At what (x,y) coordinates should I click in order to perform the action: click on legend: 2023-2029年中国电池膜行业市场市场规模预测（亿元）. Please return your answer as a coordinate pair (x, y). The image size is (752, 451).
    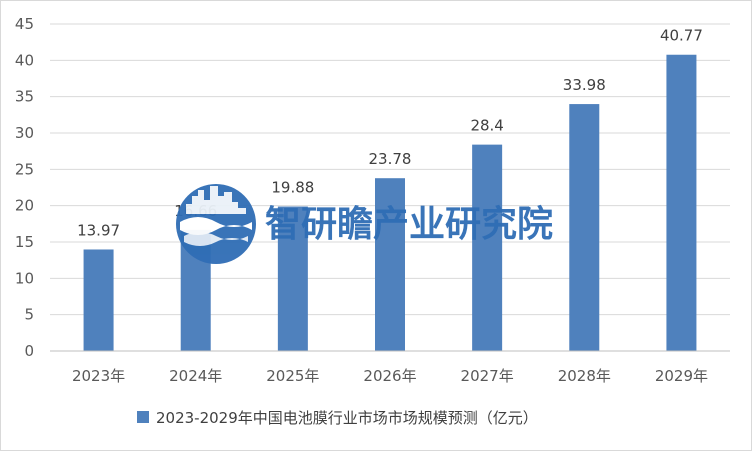
    Looking at the image, I should click on (337, 418).